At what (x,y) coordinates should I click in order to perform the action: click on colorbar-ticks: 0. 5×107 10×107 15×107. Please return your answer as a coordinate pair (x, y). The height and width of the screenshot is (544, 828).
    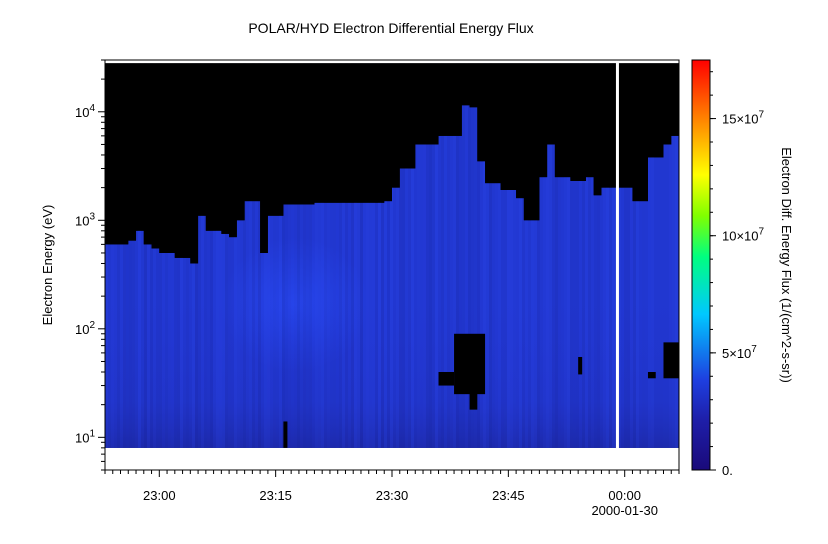
    Looking at the image, I should click on (737, 274).